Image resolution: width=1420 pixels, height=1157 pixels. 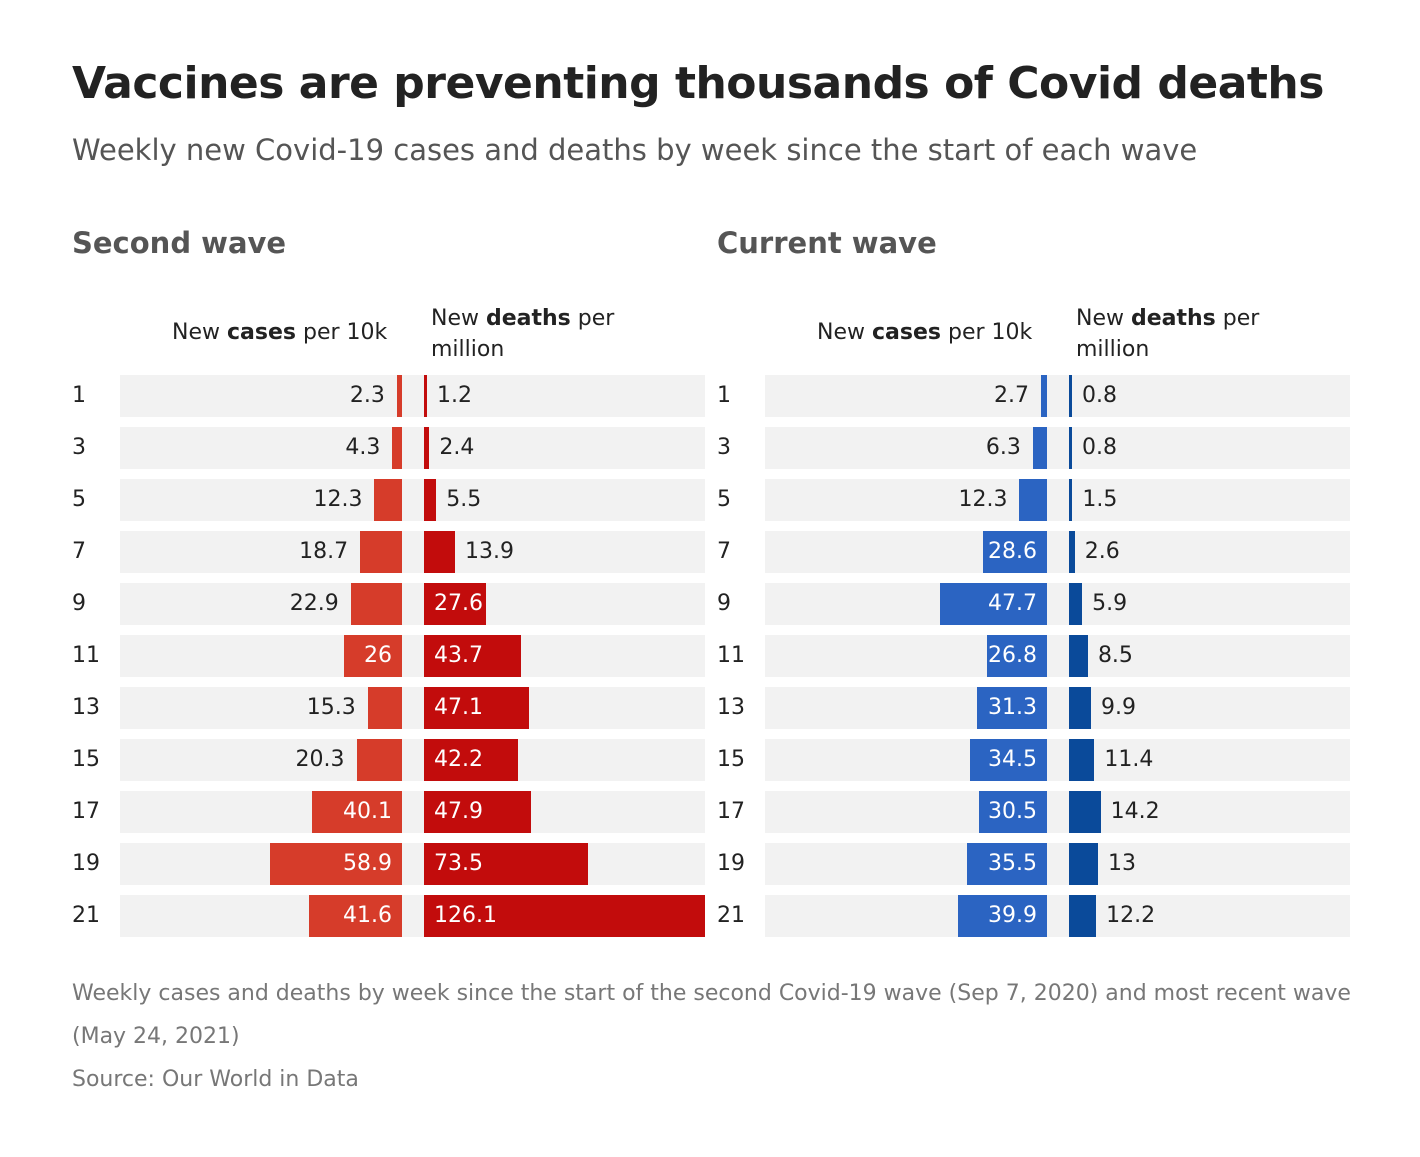 I want to click on deaths-value-label: 73.5, so click(x=458, y=863).